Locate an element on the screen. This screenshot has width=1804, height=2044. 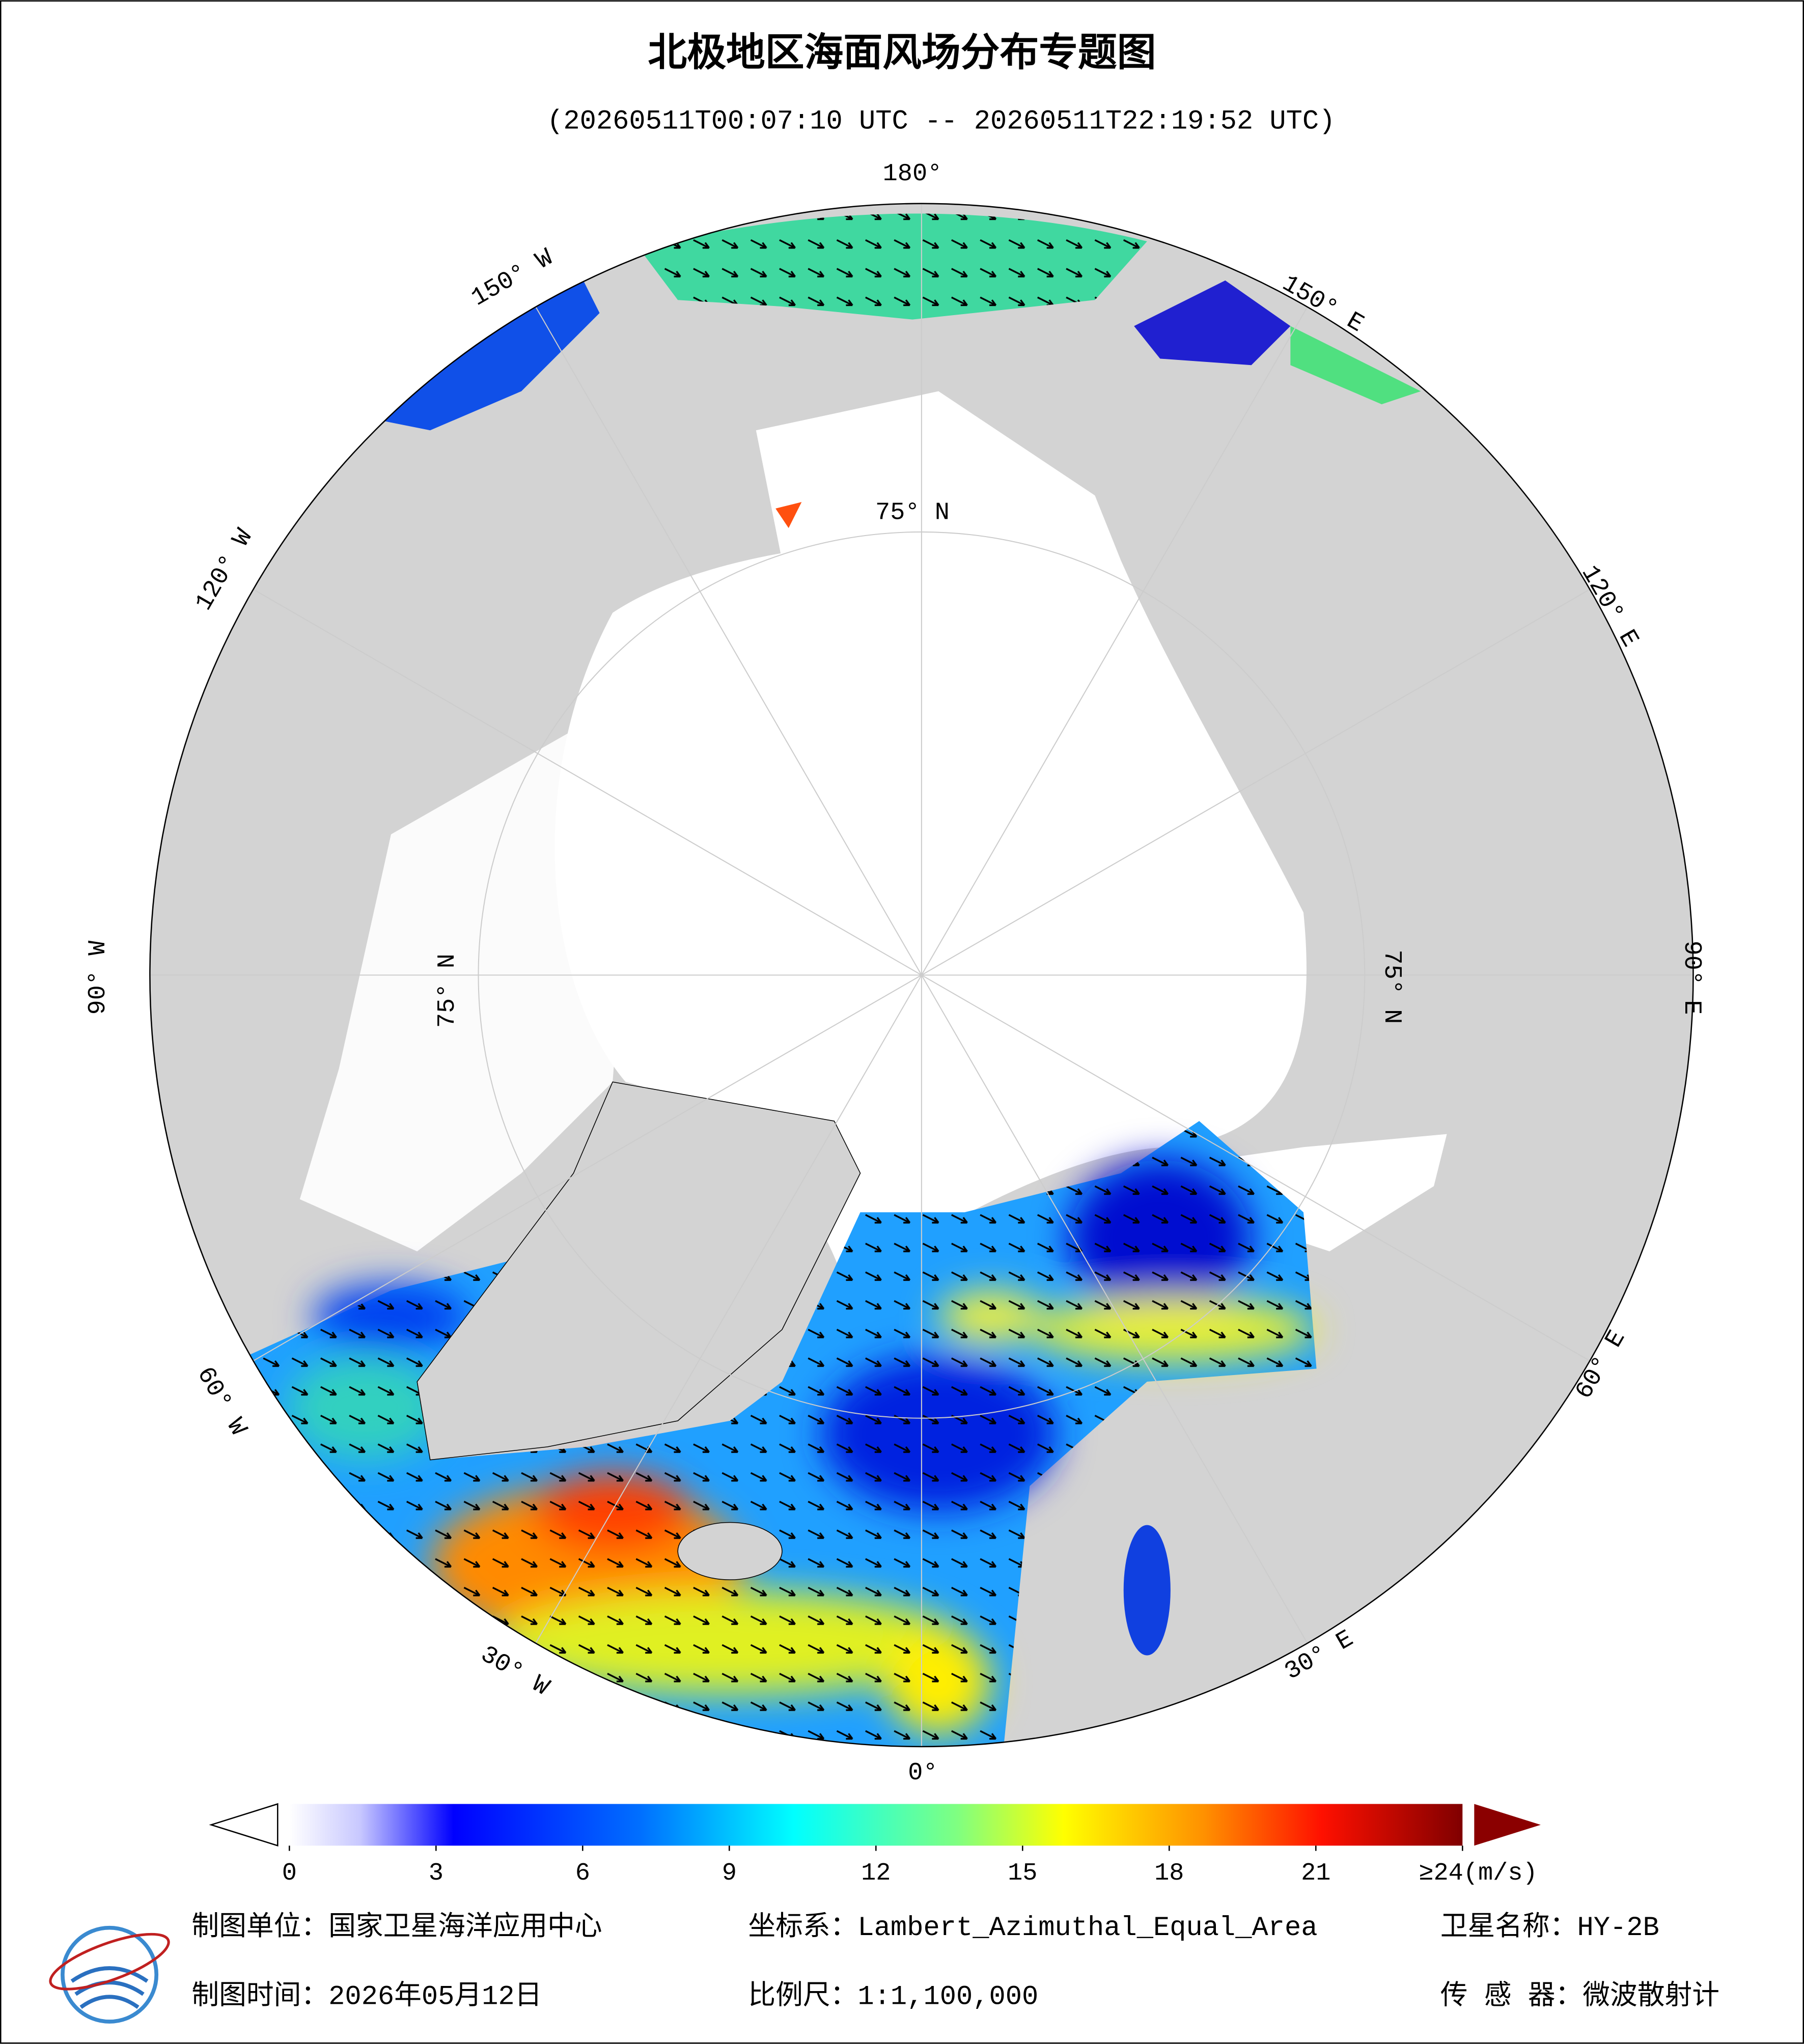
colorbar: 0 3 6 9 12 15 18 21 ≥24(m/s) is located at coordinates (875, 1845).